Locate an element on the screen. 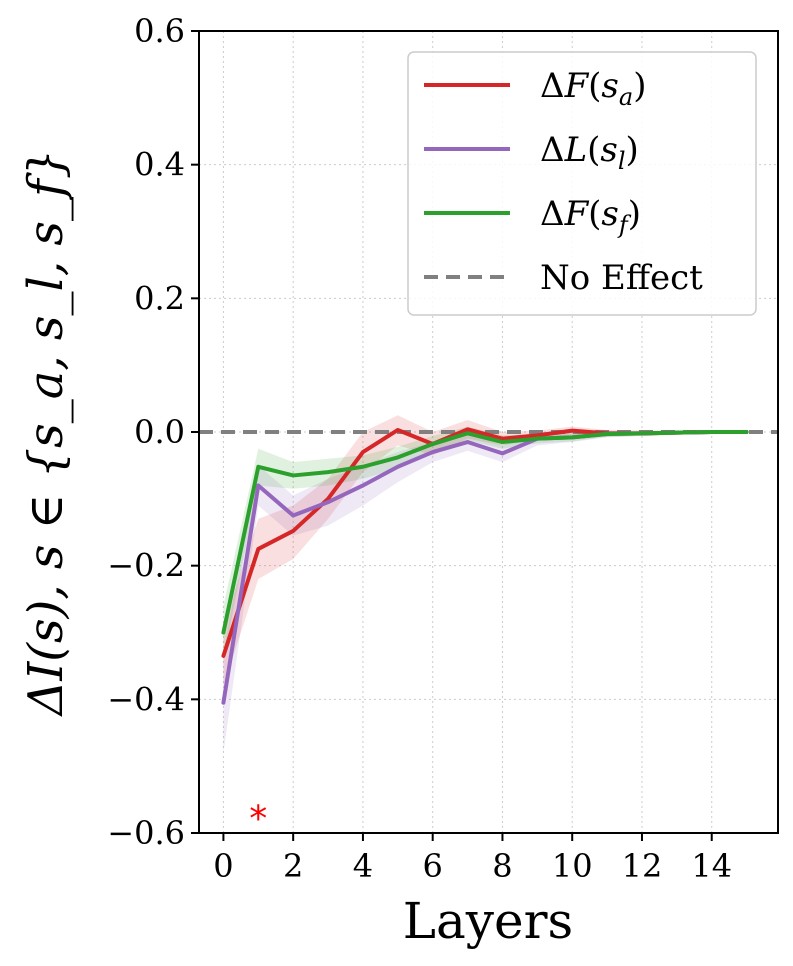 This screenshot has width=793, height=966. x-tick-label: 8 is located at coordinates (502, 866).